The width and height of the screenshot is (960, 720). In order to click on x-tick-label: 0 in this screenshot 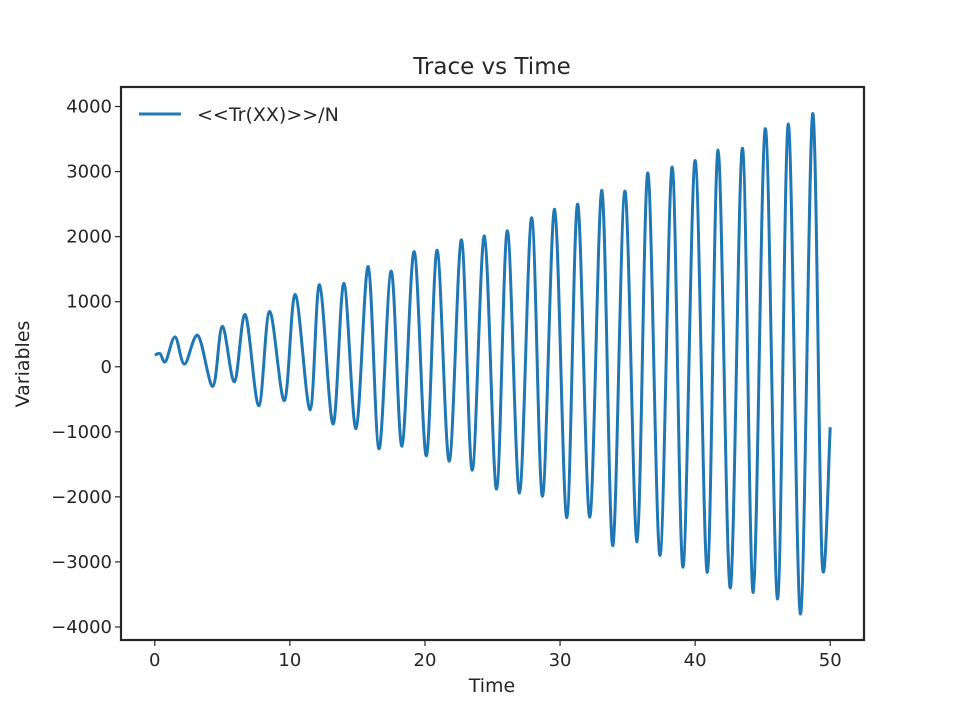, I will do `click(154, 660)`.